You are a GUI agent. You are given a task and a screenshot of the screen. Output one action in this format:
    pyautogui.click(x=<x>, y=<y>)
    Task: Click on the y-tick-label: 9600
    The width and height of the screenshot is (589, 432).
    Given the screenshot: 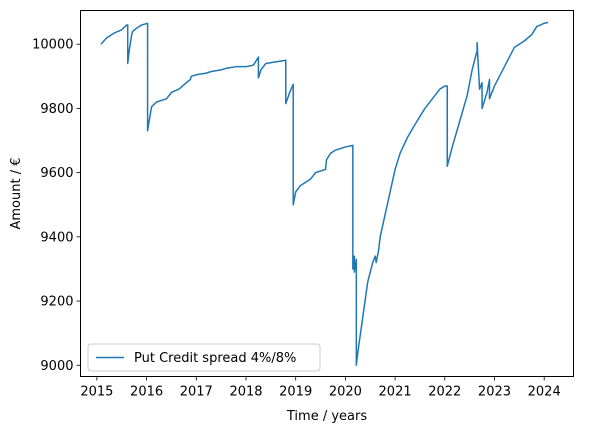 What is the action you would take?
    pyautogui.click(x=56, y=173)
    